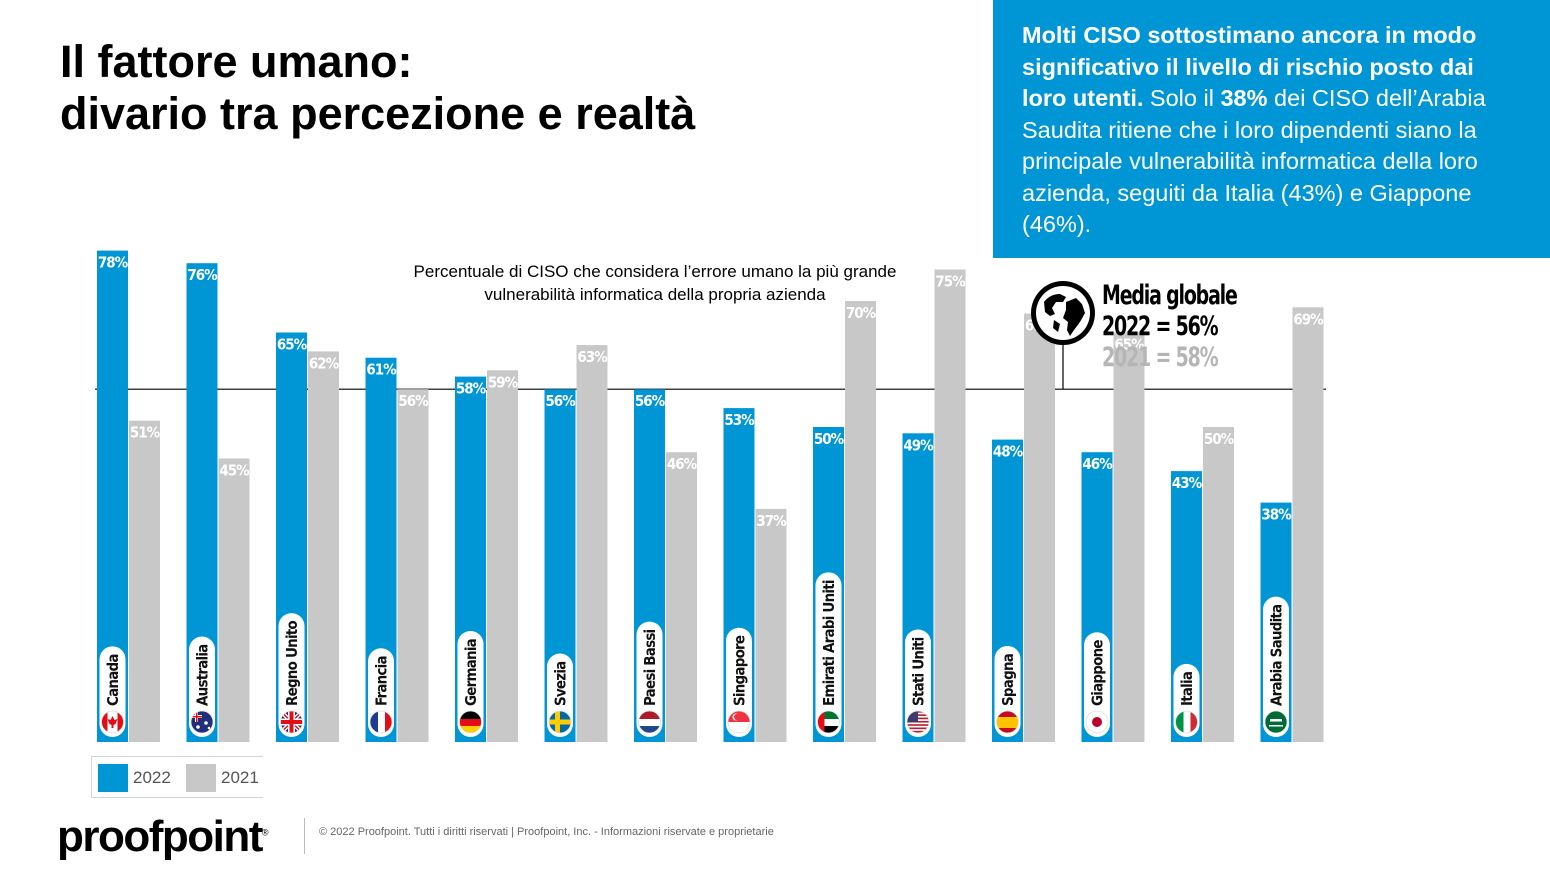 Image resolution: width=1550 pixels, height=881 pixels. Describe the element at coordinates (560, 722) in the screenshot. I see `sweden-flag-icon` at that location.